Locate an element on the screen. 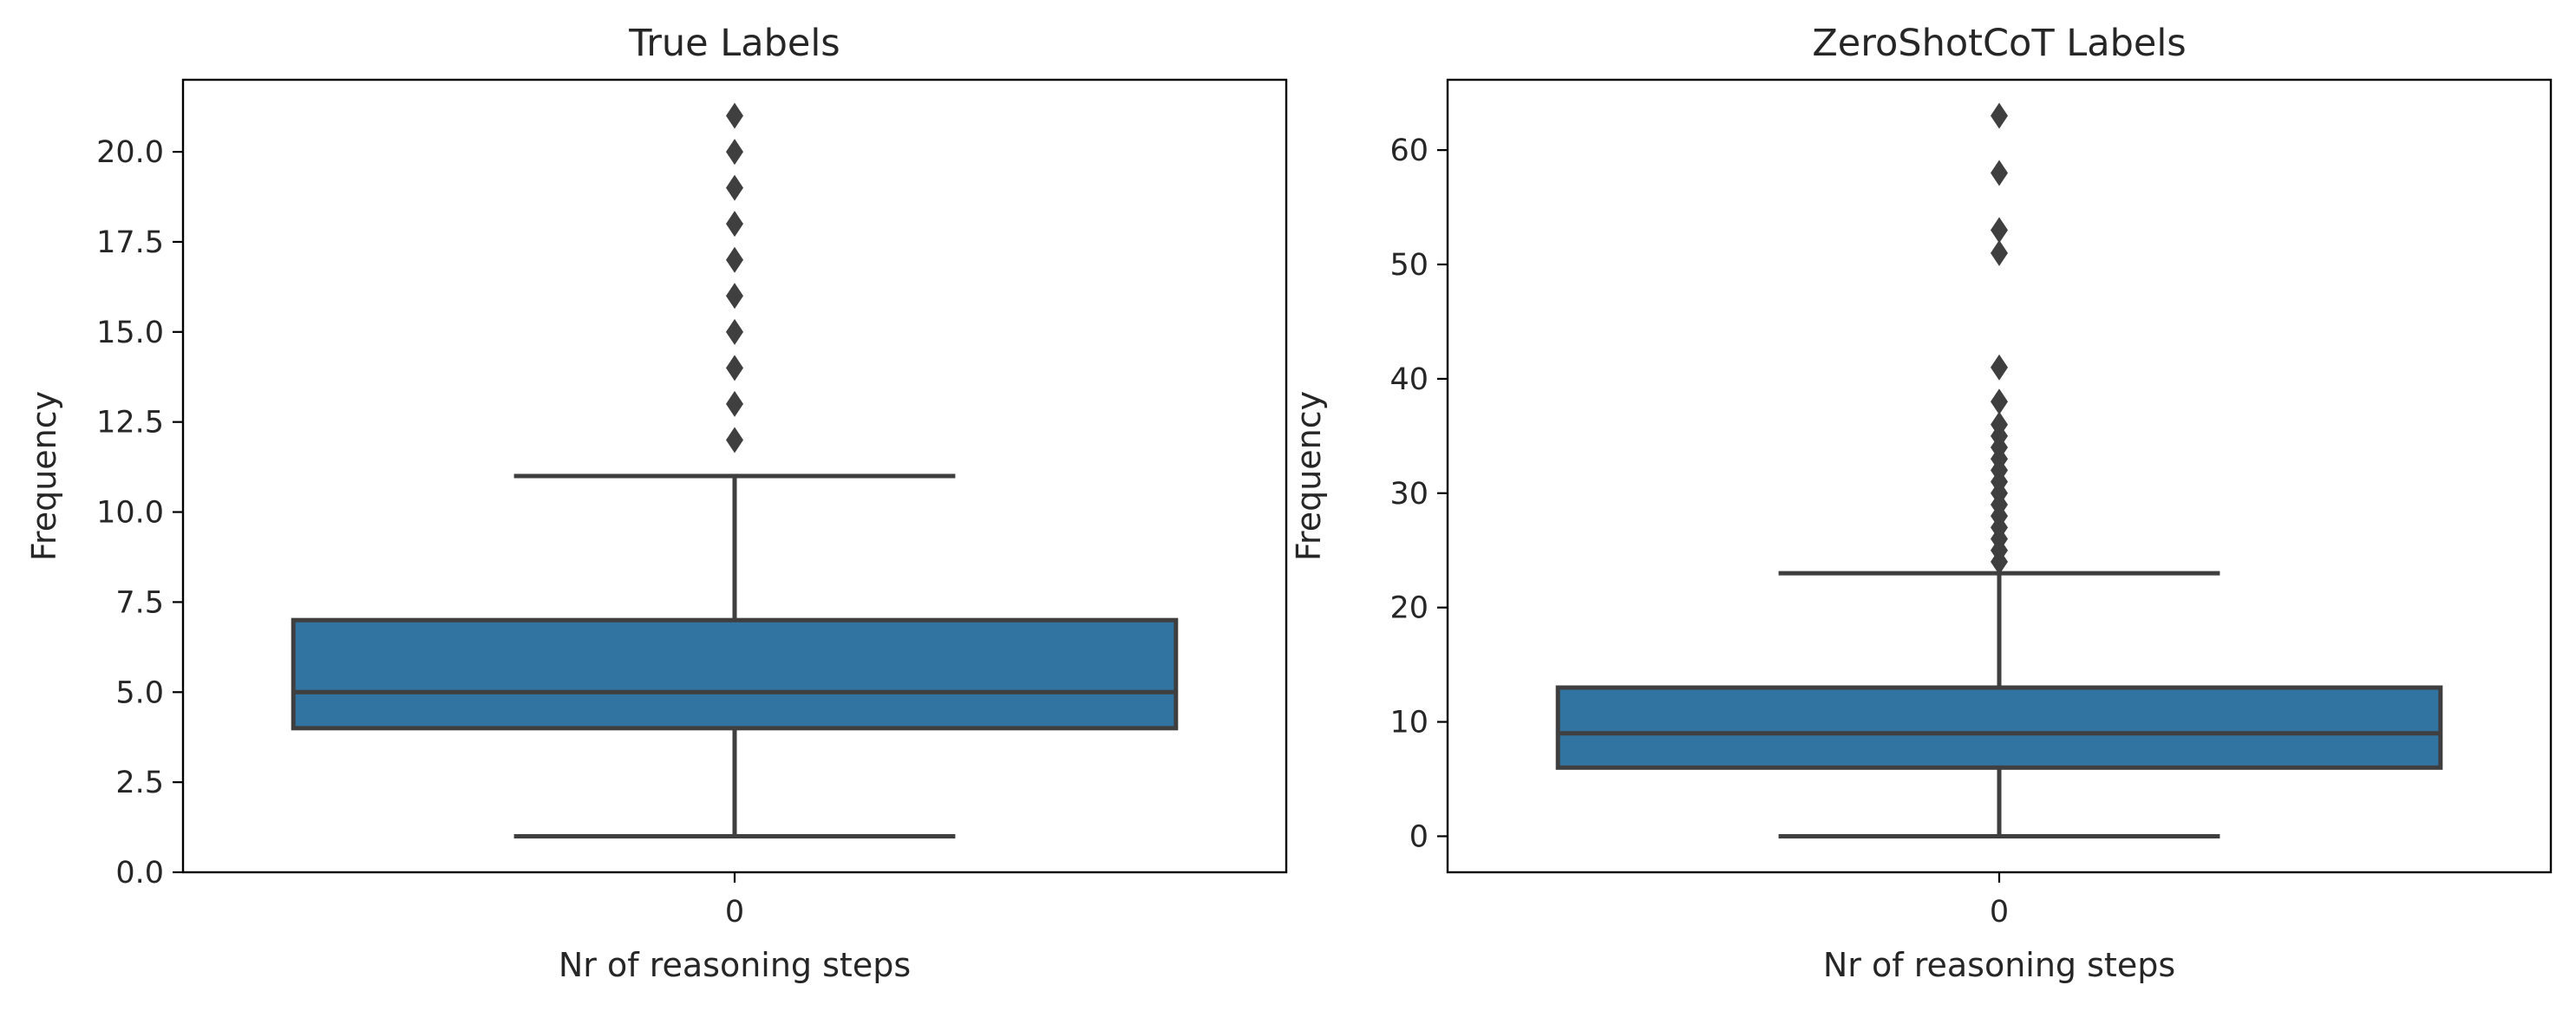  y-tick-label: 12.5 is located at coordinates (130, 423).